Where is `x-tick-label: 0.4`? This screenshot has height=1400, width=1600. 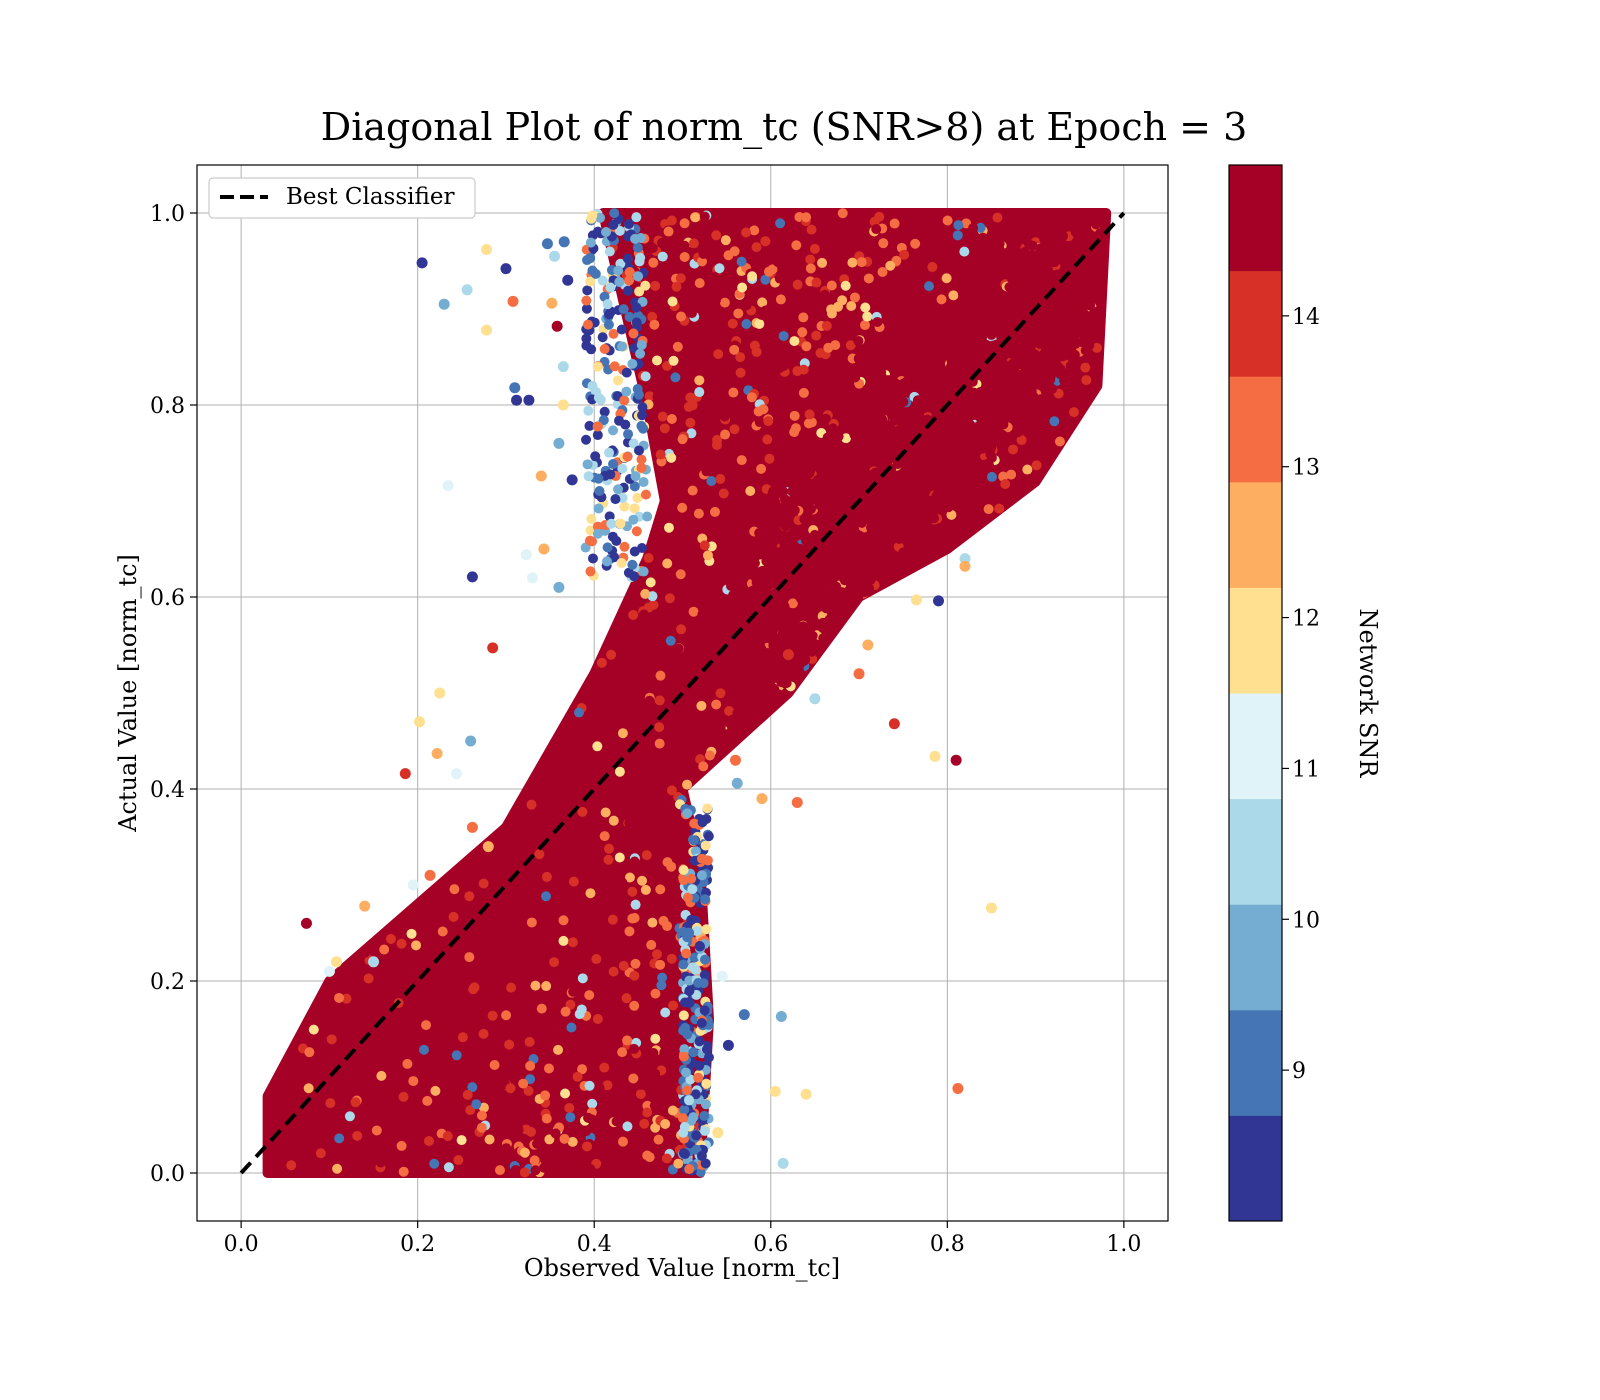
x-tick-label: 0.4 is located at coordinates (594, 1244).